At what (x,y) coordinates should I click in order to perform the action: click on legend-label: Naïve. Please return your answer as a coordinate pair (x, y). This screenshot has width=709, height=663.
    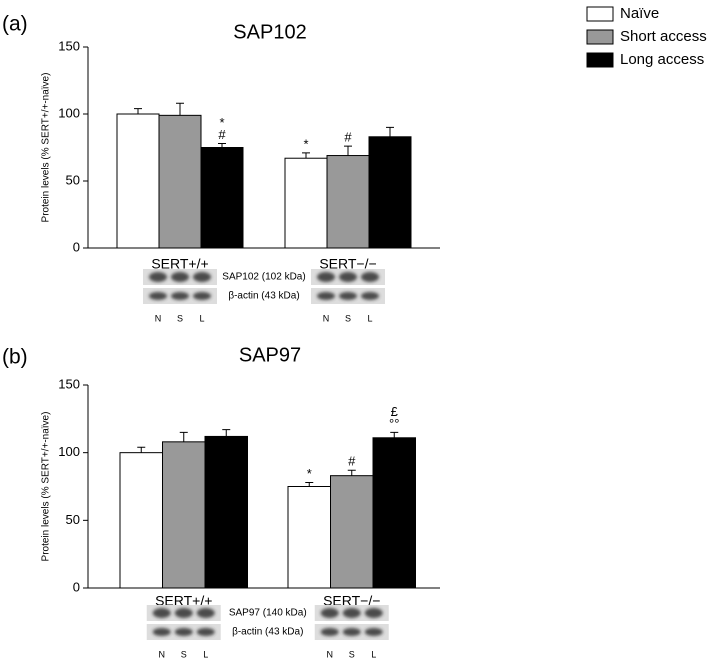
    Looking at the image, I should click on (639, 13).